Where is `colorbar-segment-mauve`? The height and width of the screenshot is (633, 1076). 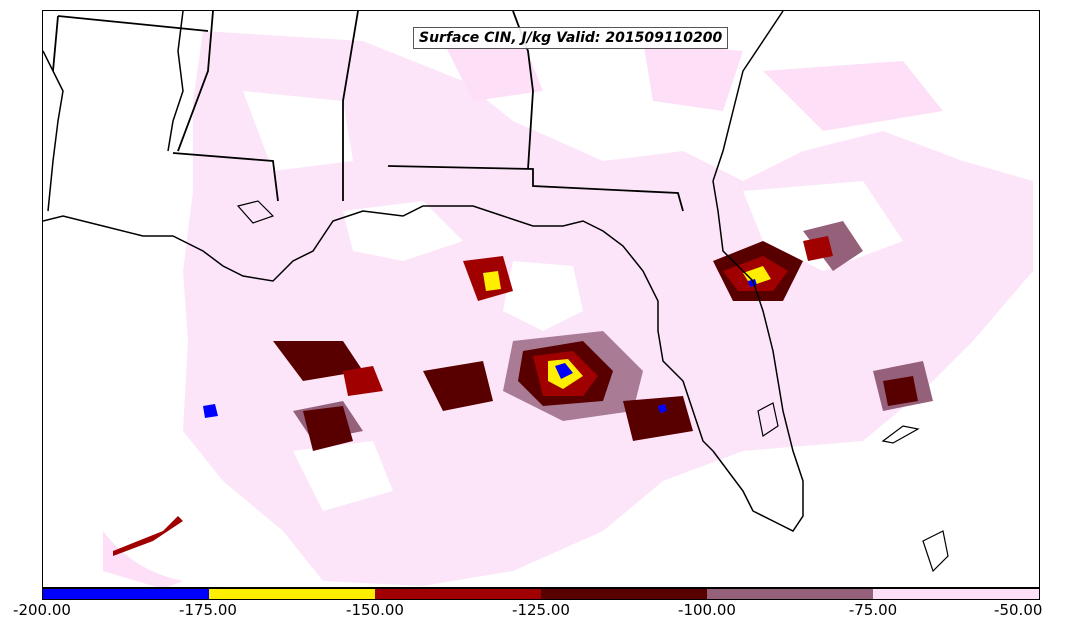
colorbar-segment-mauve is located at coordinates (790, 594).